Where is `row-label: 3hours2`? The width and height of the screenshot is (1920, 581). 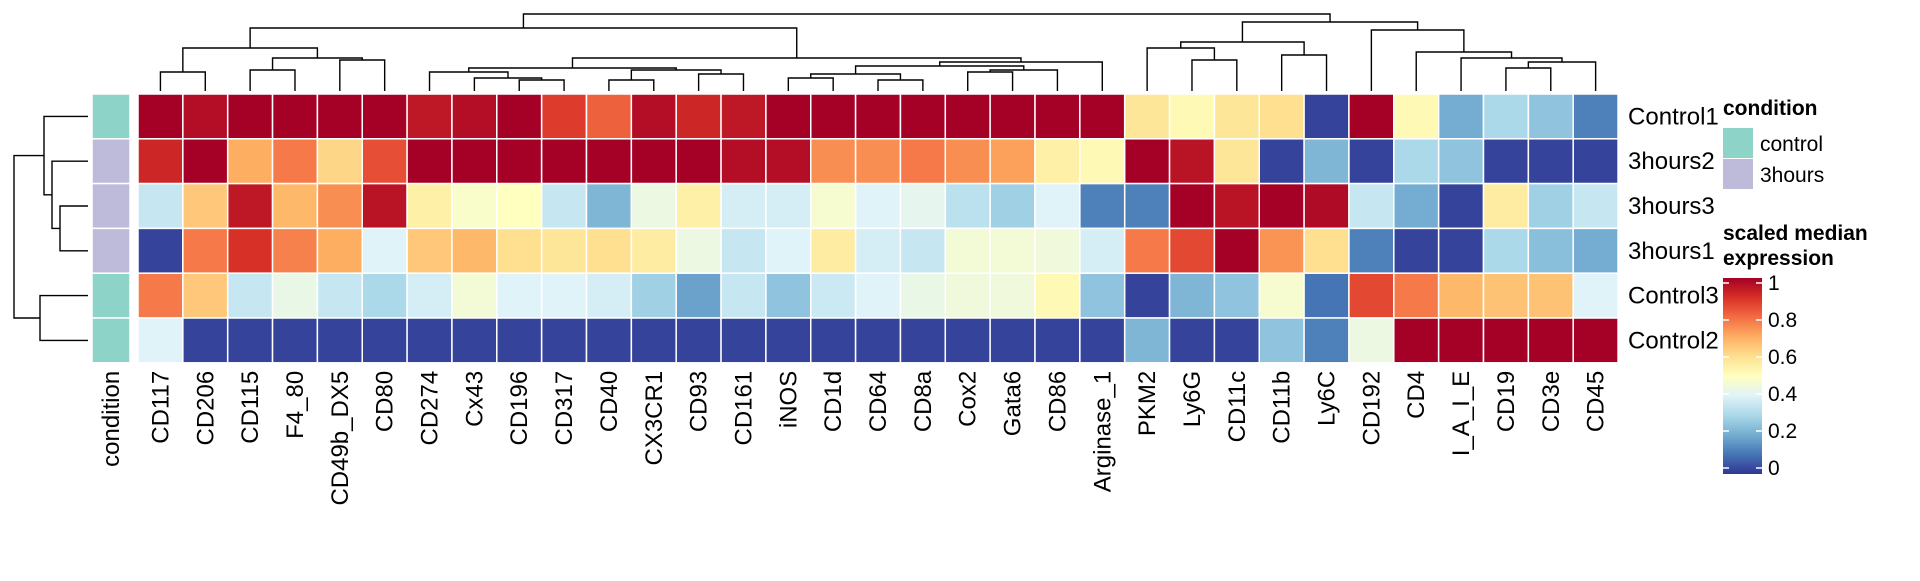
row-label: 3hours2 is located at coordinates (1671, 161).